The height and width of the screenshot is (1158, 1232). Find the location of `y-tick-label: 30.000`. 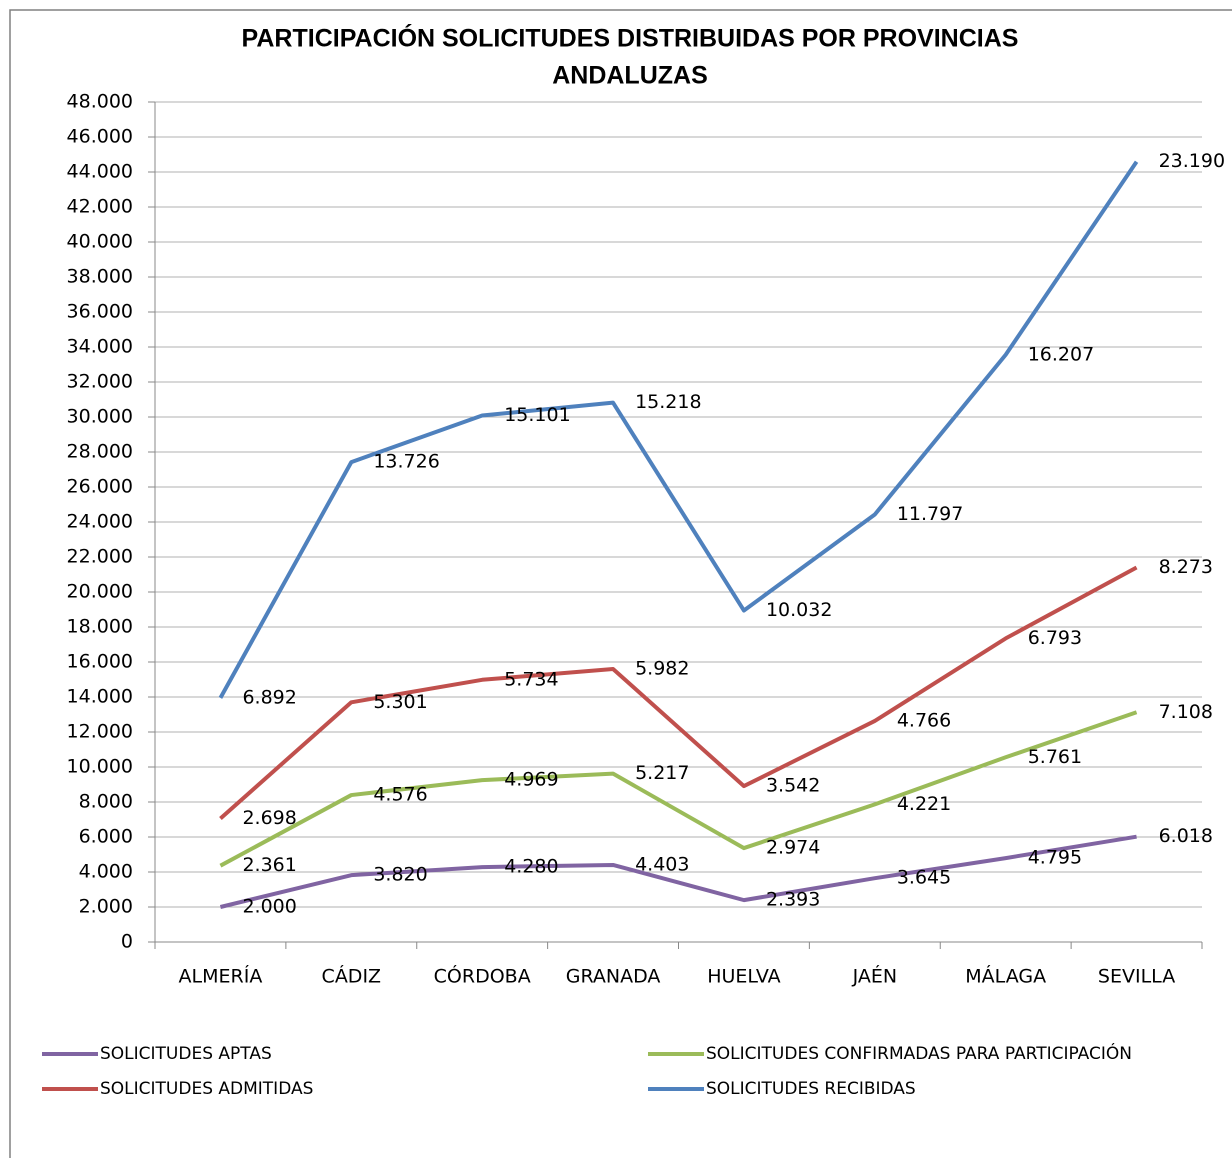

y-tick-label: 30.000 is located at coordinates (100, 417).